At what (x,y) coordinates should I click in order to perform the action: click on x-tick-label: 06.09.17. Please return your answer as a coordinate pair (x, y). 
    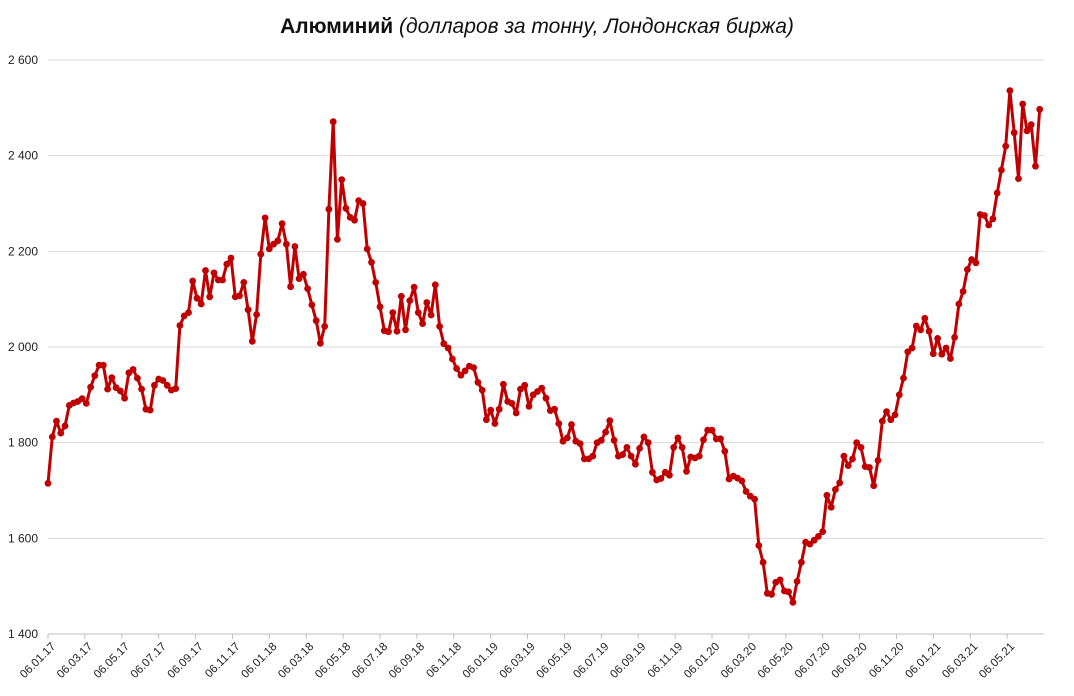
    Looking at the image, I should click on (186, 661).